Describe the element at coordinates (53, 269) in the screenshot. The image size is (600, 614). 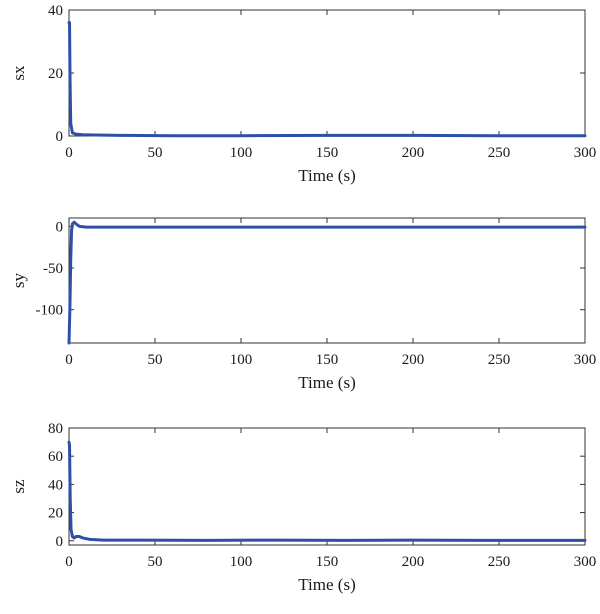
I see `y-tick-label: -50` at that location.